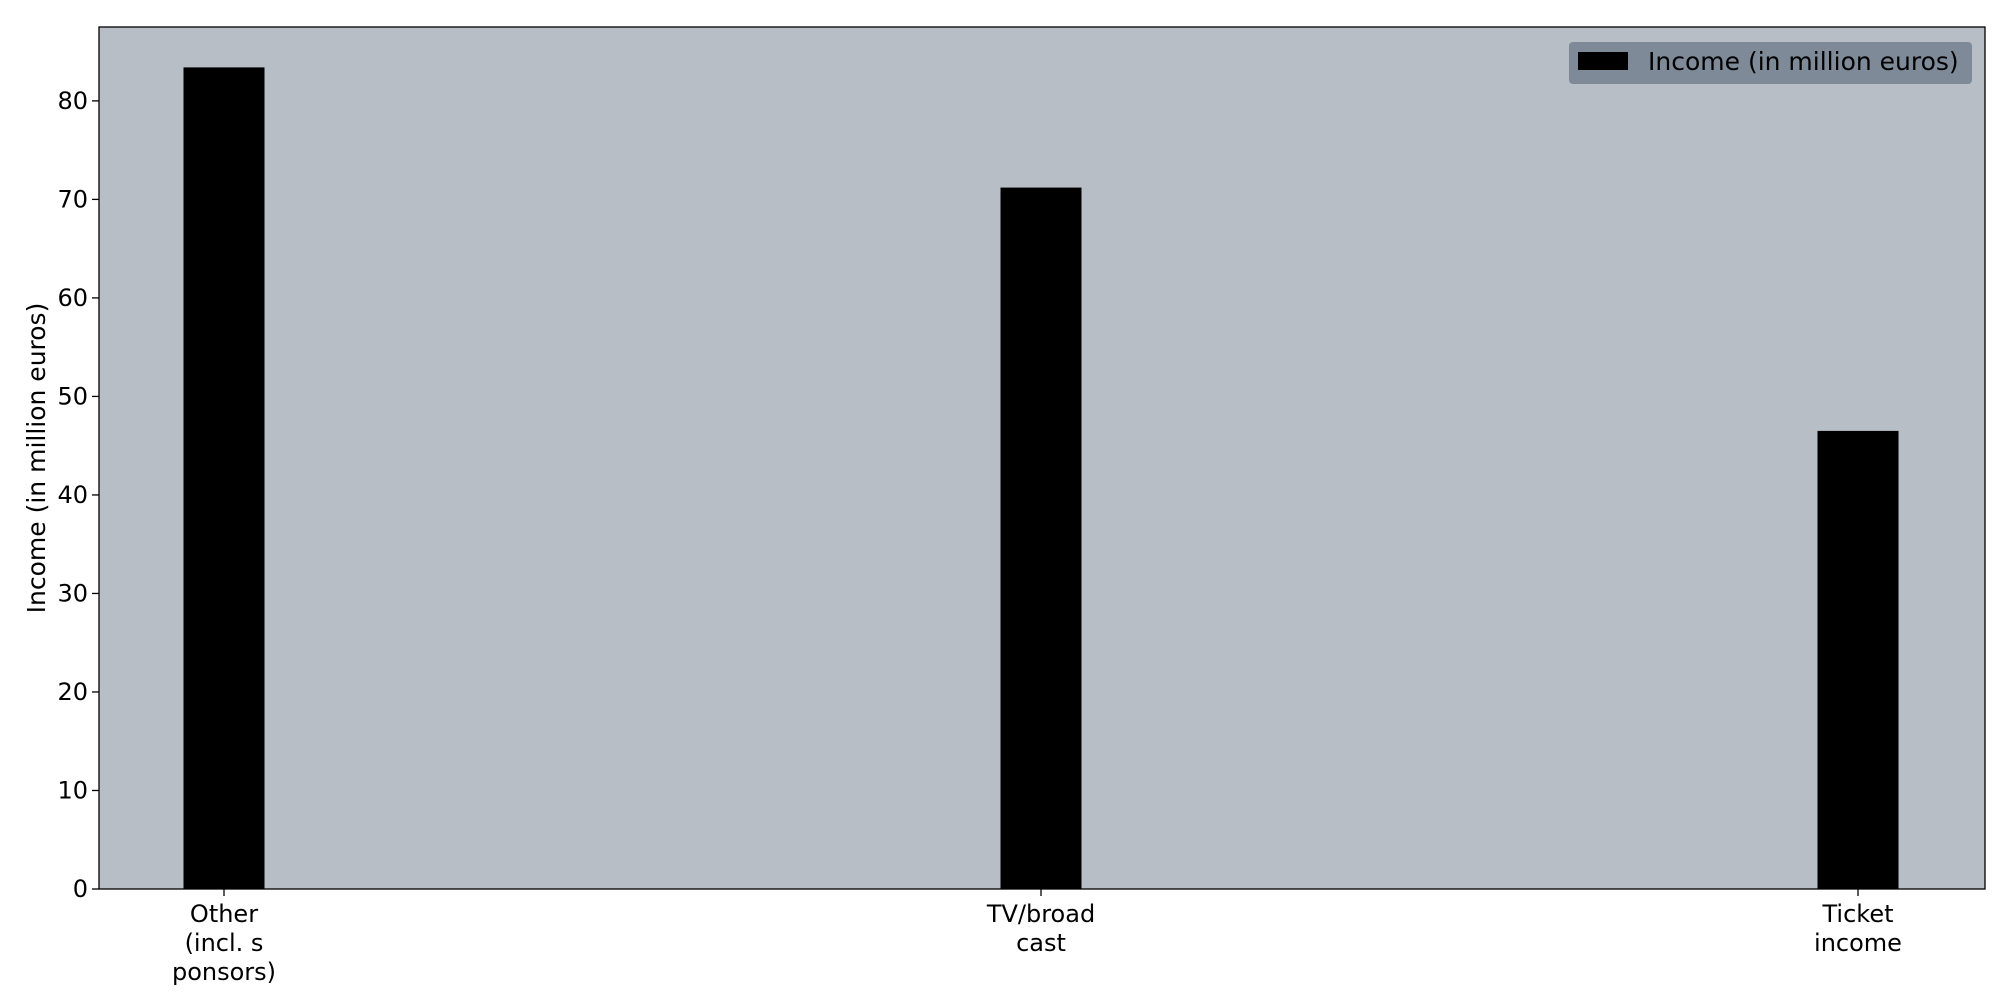 The image size is (2000, 1000). I want to click on y-tick-label-6: 60, so click(72, 298).